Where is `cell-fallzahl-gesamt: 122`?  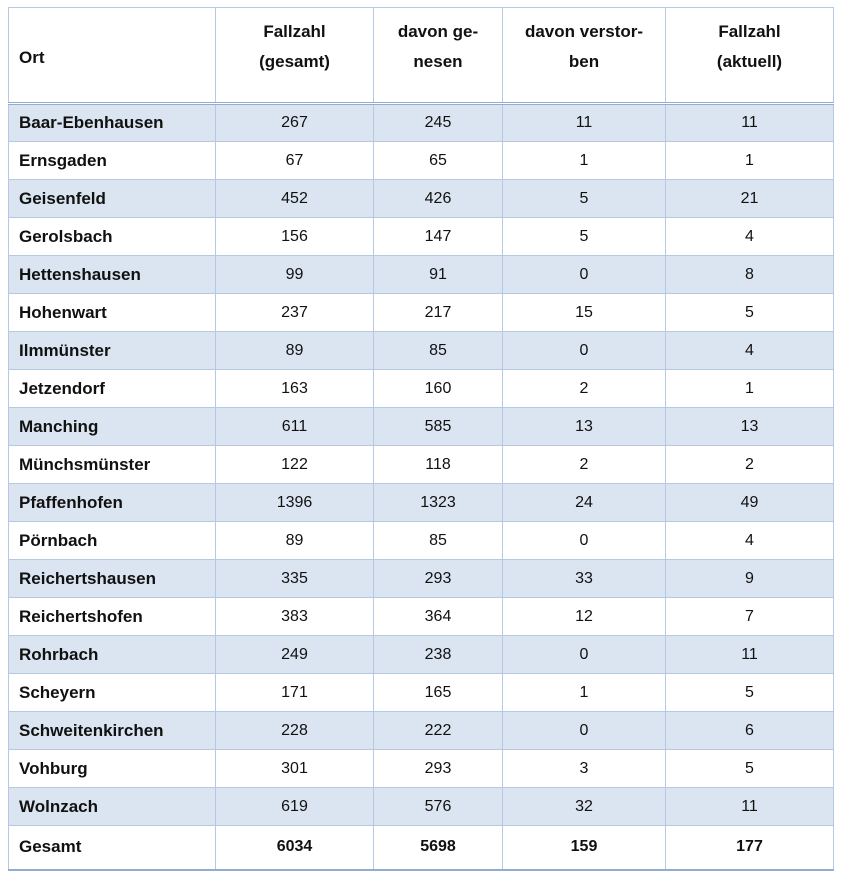
cell-fallzahl-gesamt: 122 is located at coordinates (294, 464).